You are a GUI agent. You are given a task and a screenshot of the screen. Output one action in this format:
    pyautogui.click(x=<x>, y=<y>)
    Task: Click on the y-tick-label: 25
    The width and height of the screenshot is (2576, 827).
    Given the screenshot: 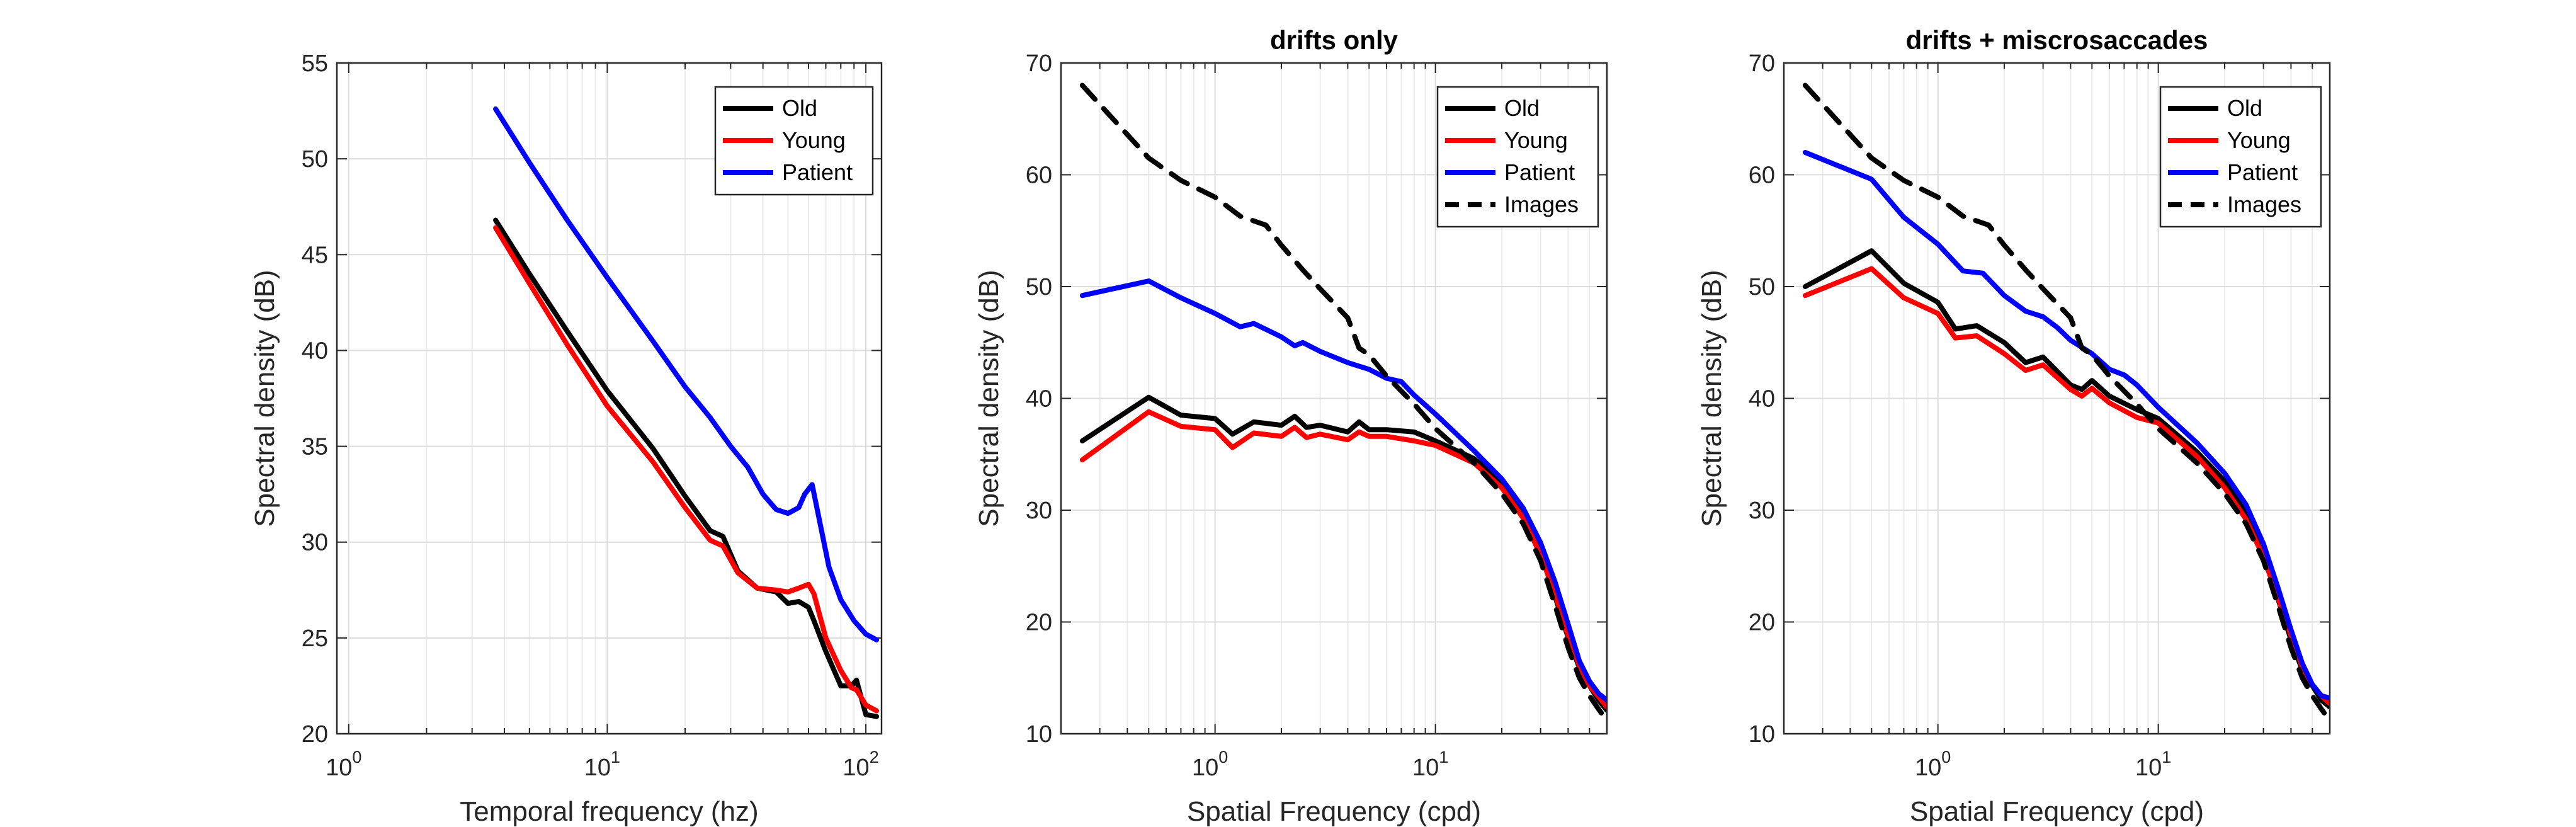 What is the action you would take?
    pyautogui.click(x=315, y=638)
    